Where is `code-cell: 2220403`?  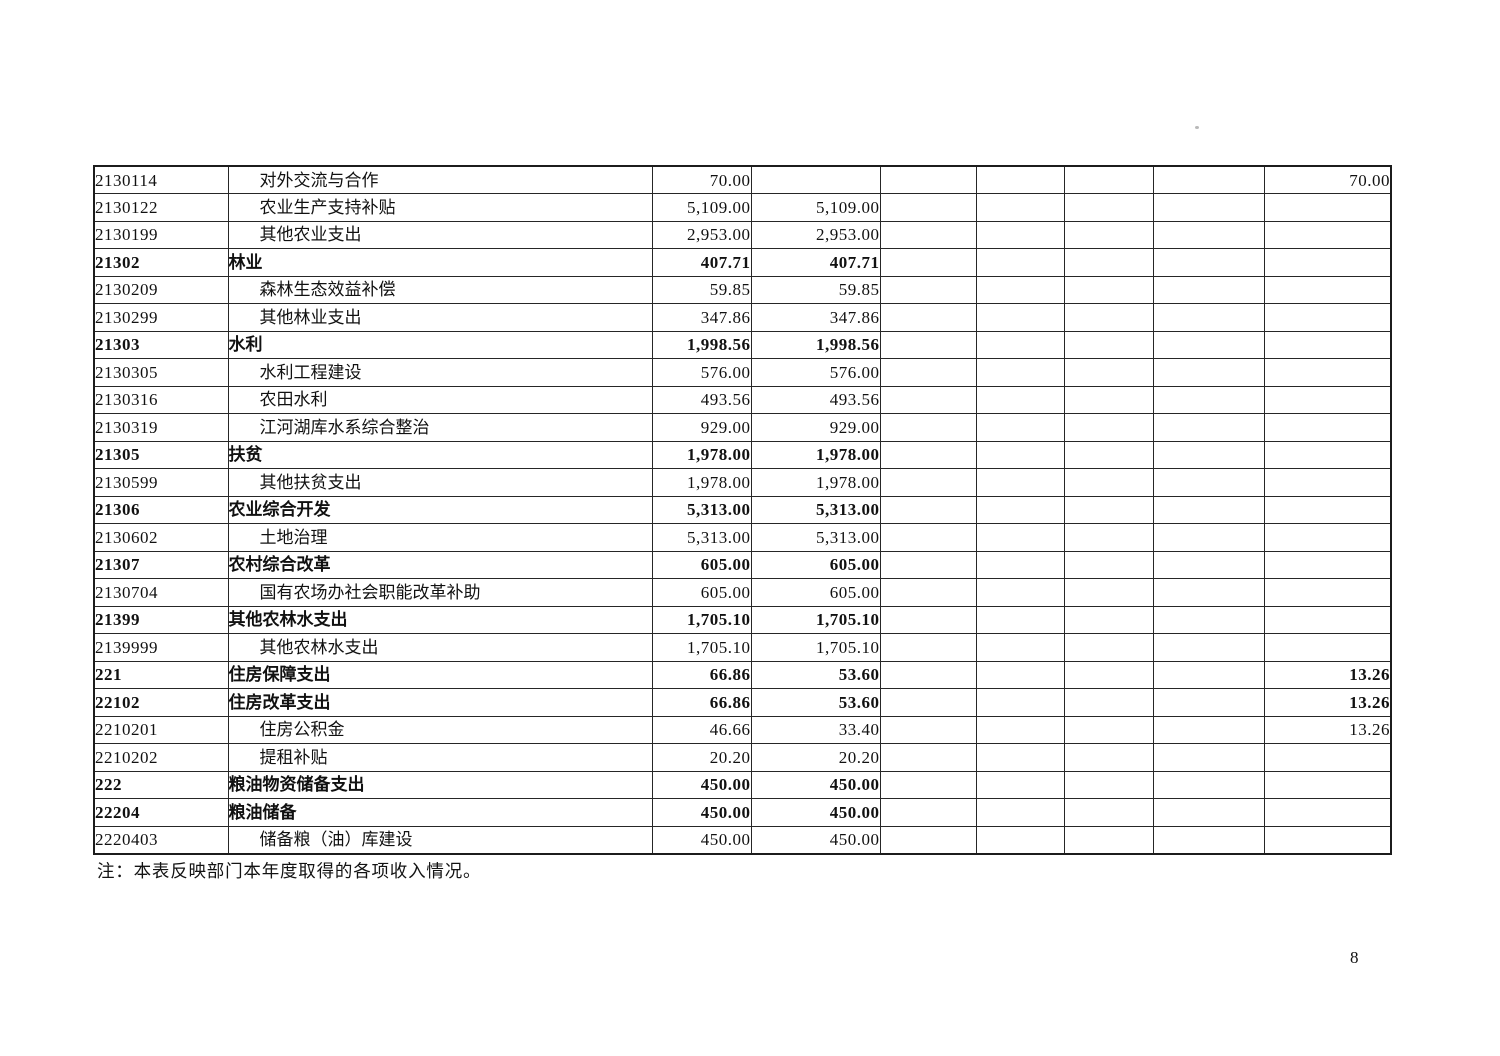 code-cell: 2220403 is located at coordinates (161, 839).